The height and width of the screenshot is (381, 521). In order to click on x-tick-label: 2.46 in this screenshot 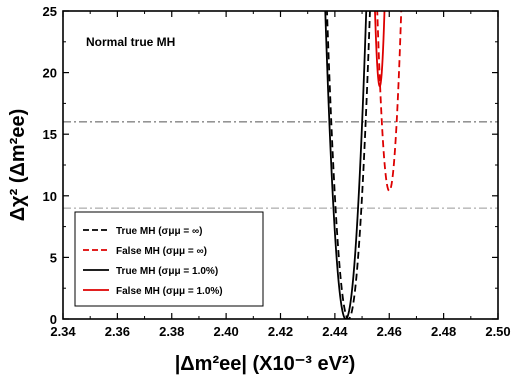, I will do `click(389, 331)`.